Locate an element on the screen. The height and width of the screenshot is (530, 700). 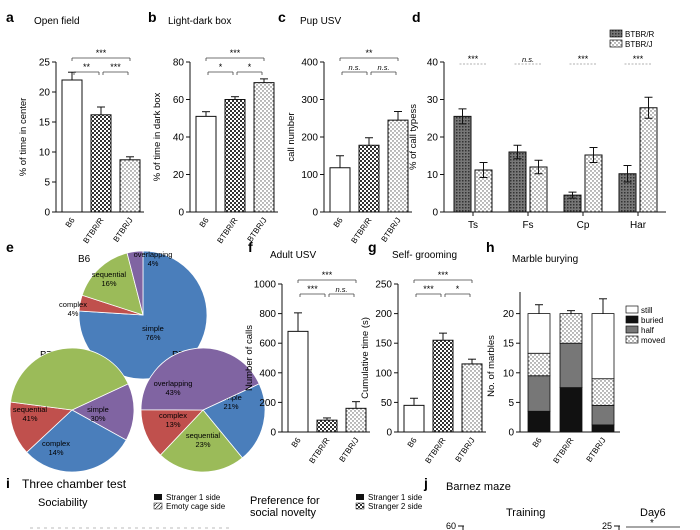
y-tick-label: 1000 is located at coordinates (265, 285).